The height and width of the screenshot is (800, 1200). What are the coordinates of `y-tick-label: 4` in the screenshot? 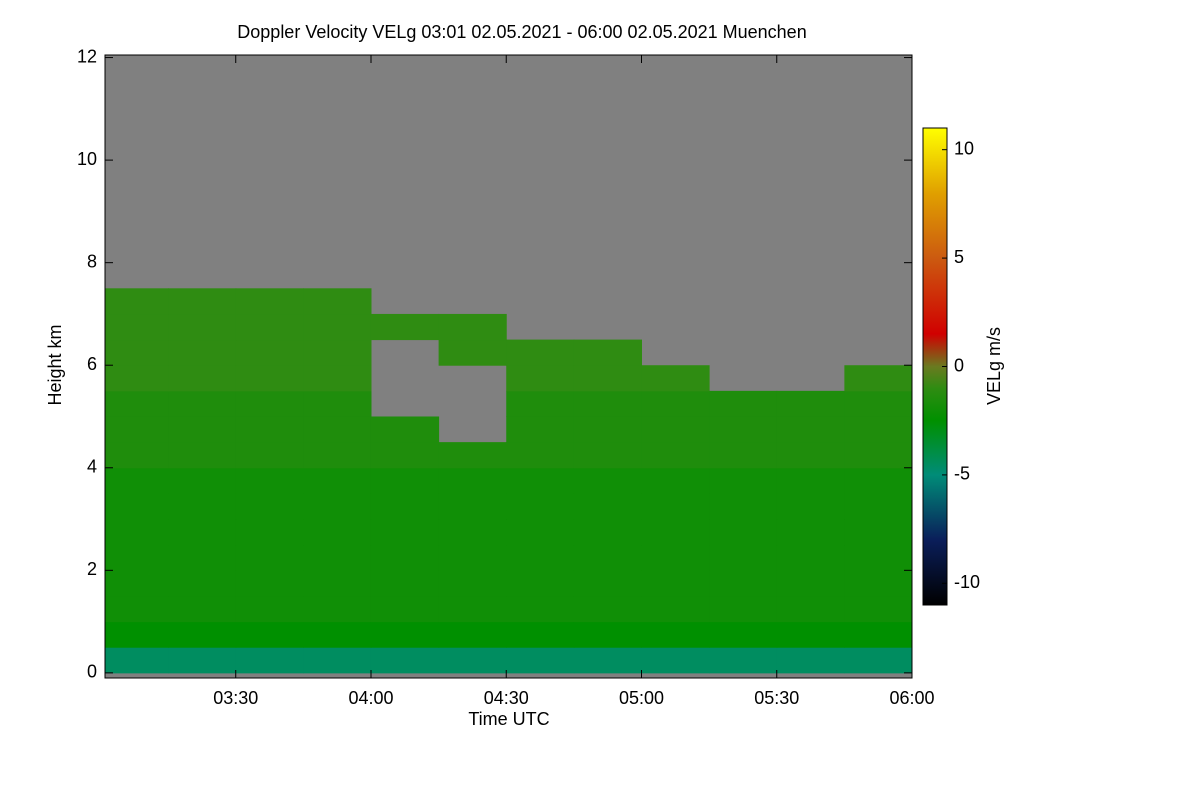 It's located at (92, 467).